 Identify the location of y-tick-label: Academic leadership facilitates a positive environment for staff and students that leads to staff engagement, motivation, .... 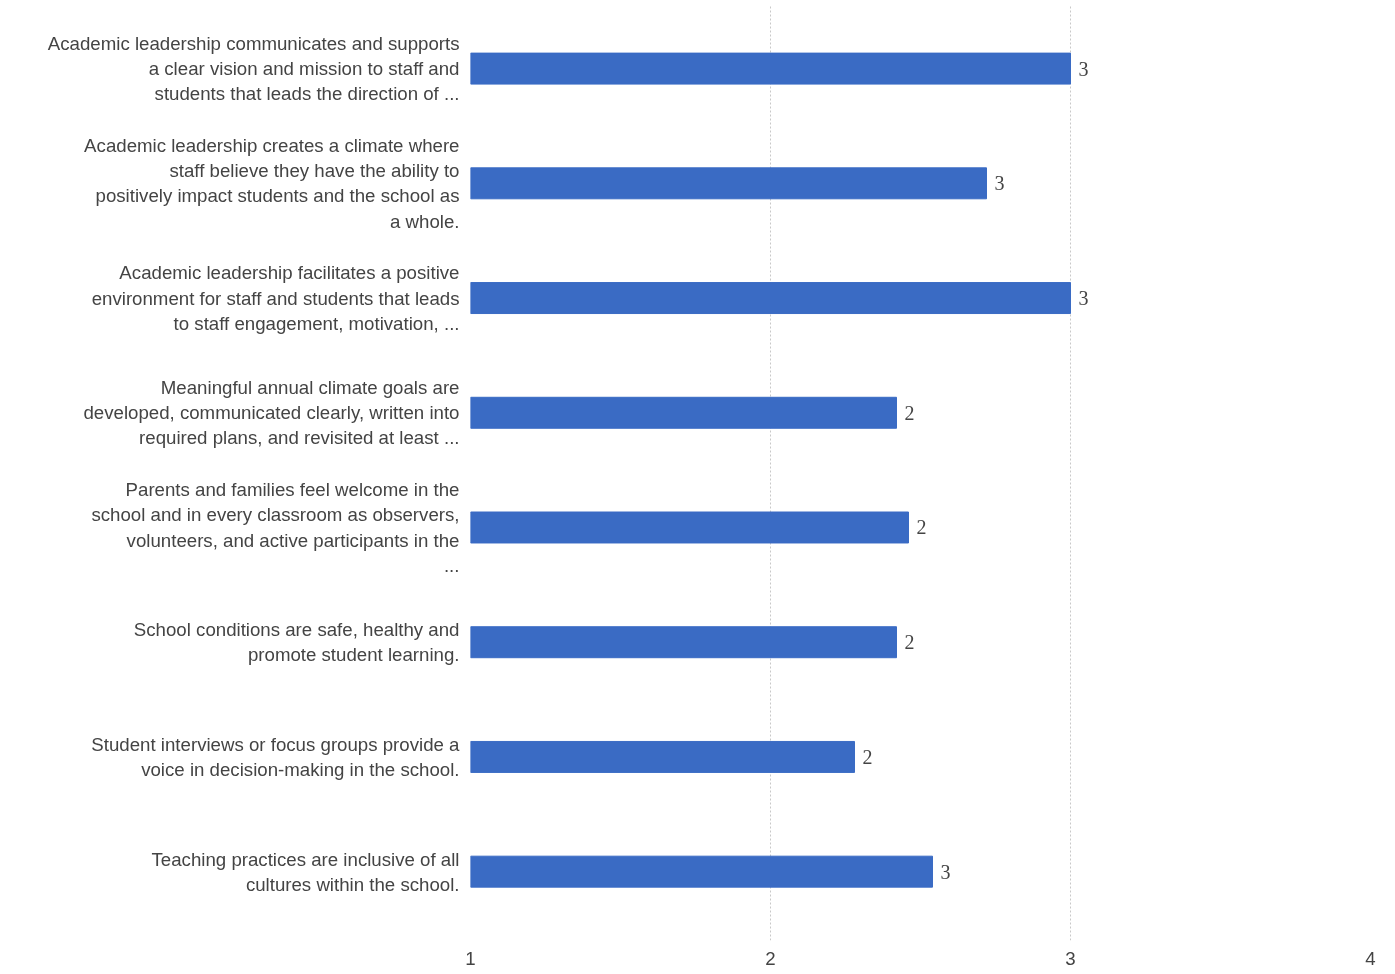
(275, 298).